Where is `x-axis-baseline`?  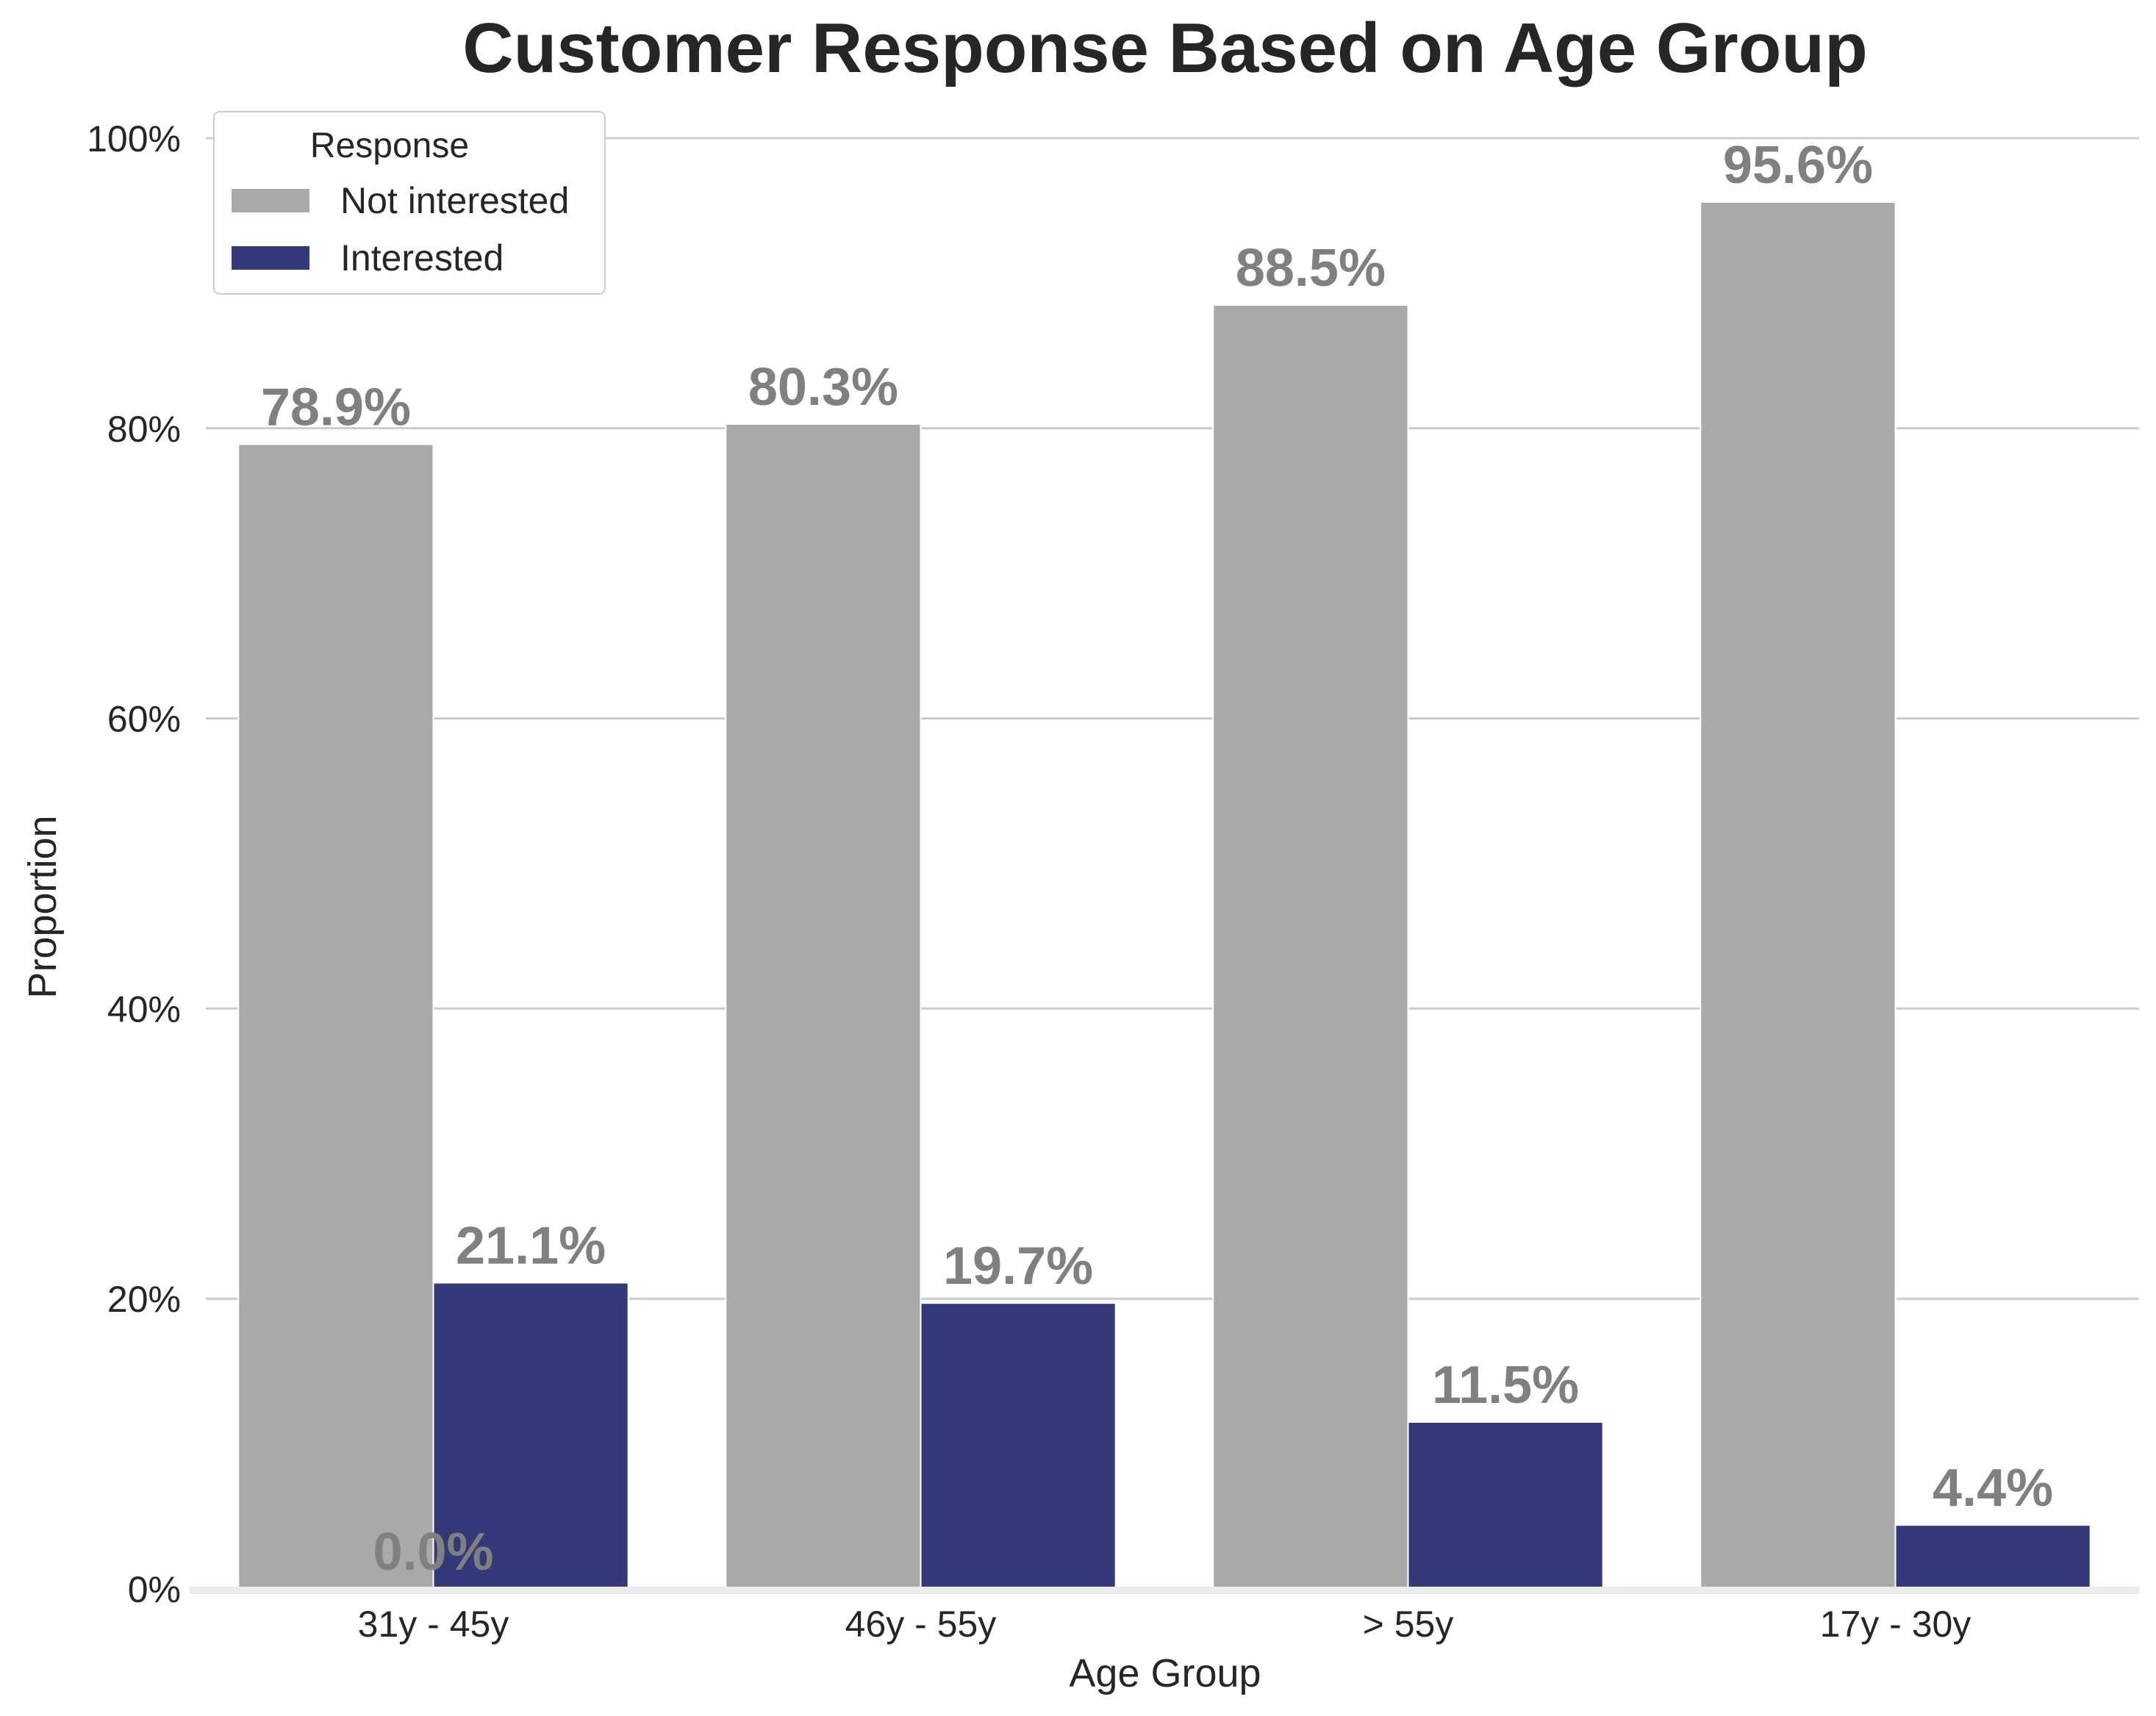
x-axis-baseline is located at coordinates (1165, 1590).